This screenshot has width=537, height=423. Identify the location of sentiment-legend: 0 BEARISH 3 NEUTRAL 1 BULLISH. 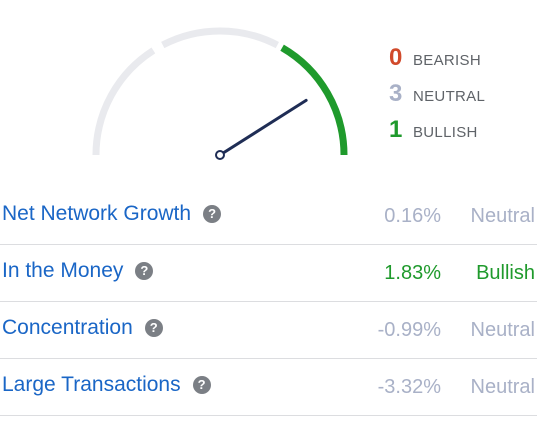
(437, 98).